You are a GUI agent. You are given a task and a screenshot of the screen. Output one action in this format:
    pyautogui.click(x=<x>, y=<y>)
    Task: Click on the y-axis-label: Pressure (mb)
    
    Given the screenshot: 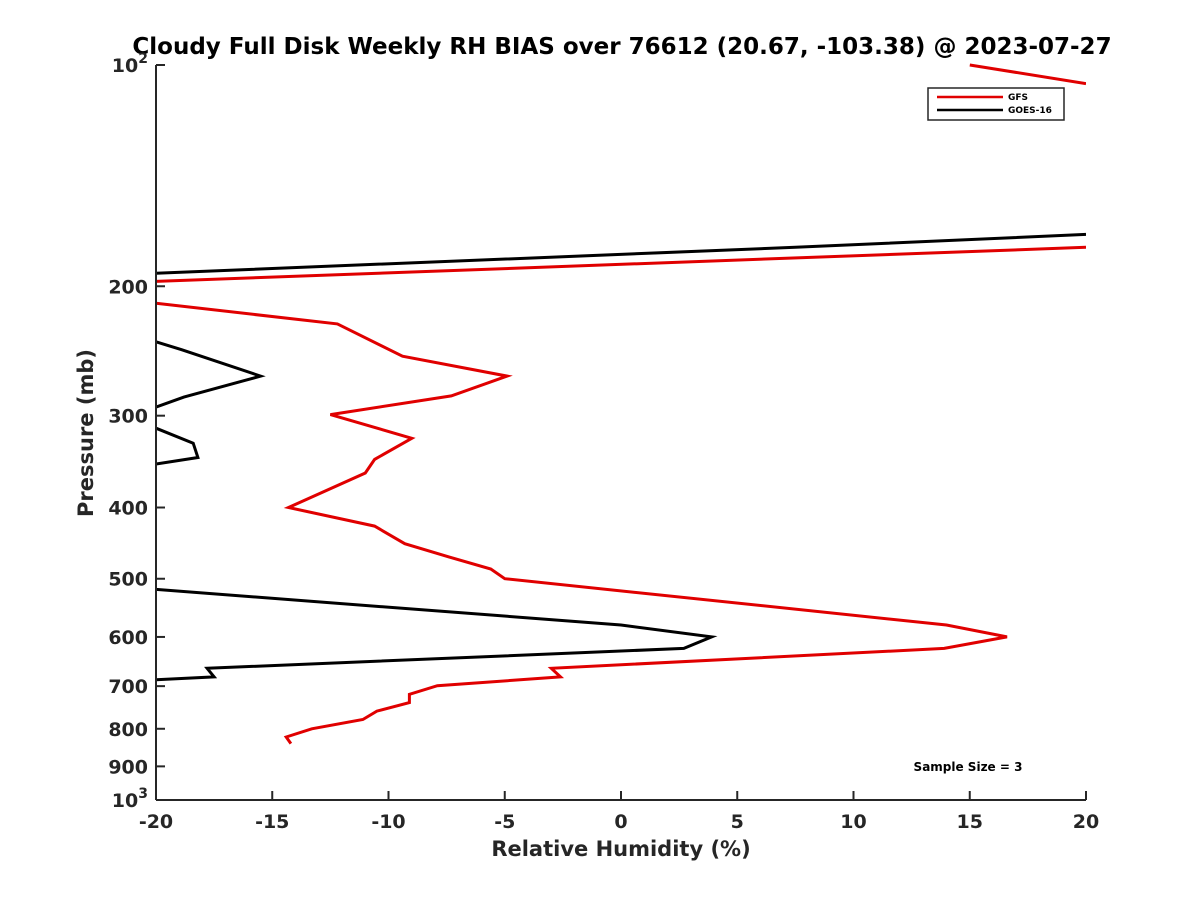 What is the action you would take?
    pyautogui.click(x=86, y=433)
    